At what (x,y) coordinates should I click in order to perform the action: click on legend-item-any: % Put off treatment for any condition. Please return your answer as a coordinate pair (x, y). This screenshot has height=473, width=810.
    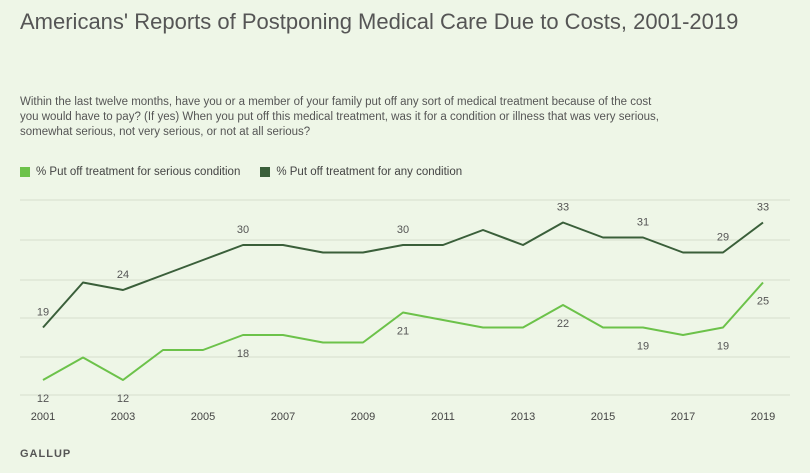
    Looking at the image, I should click on (361, 172).